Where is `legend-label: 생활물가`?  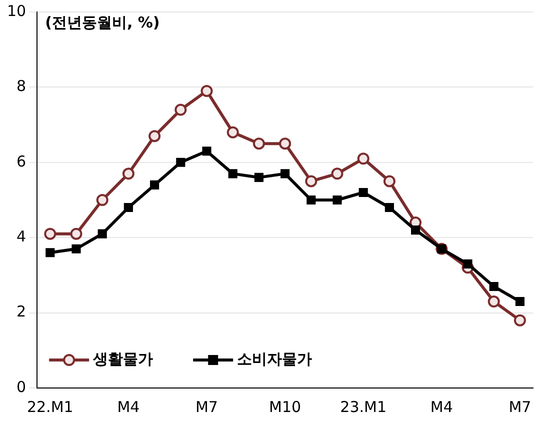
legend-label: 생활물가 is located at coordinates (123, 359).